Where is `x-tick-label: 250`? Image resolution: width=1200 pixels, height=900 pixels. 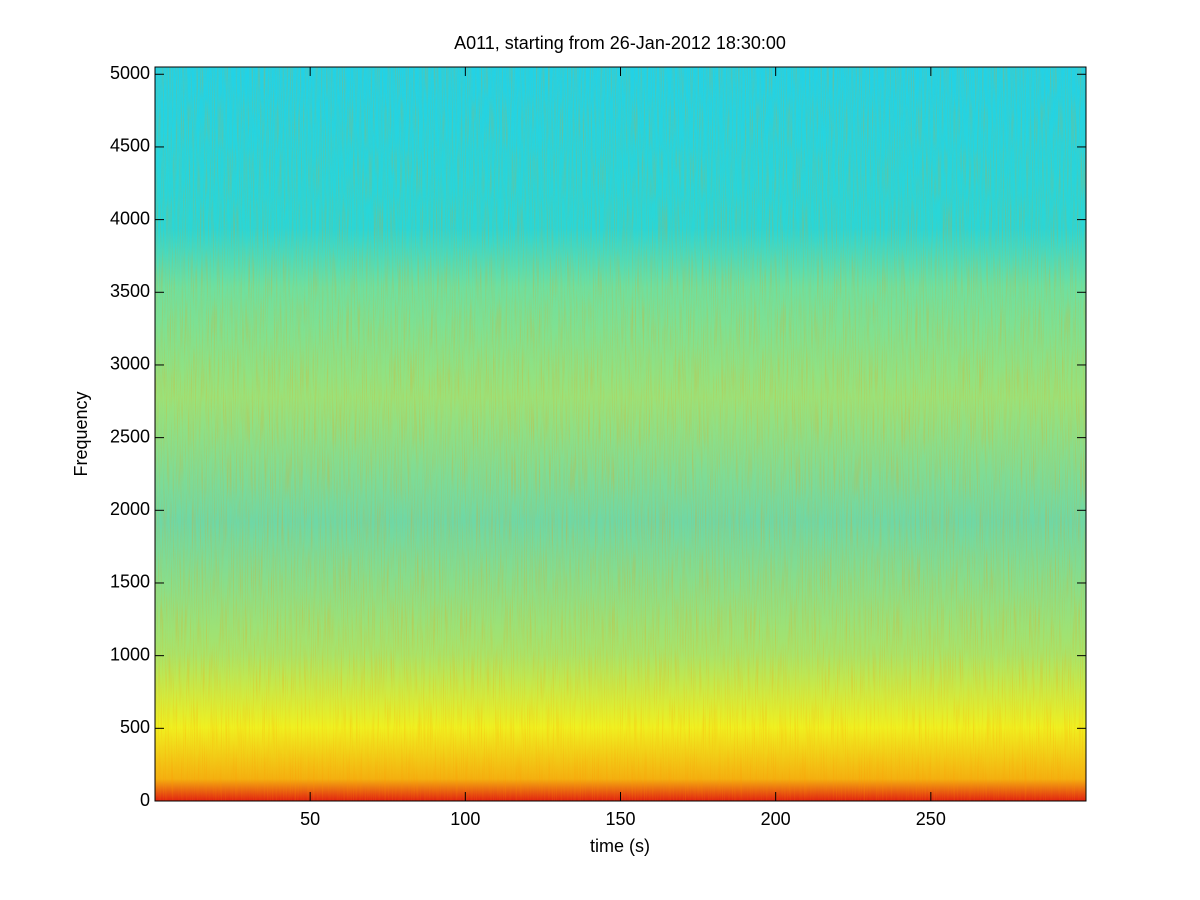 x-tick-label: 250 is located at coordinates (931, 819).